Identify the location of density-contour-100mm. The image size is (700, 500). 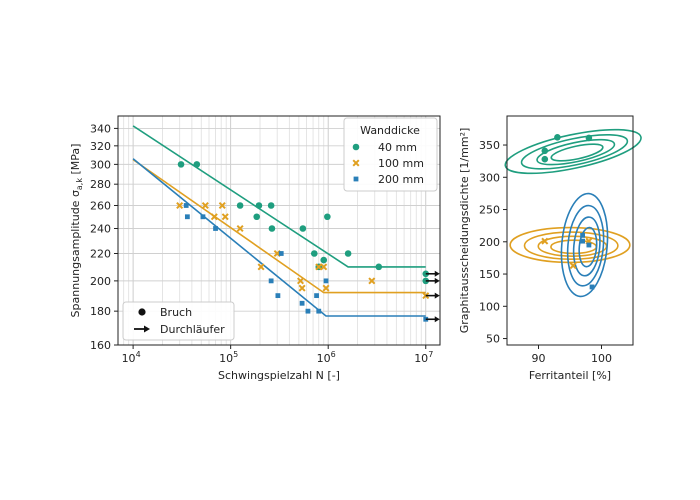
(570, 245).